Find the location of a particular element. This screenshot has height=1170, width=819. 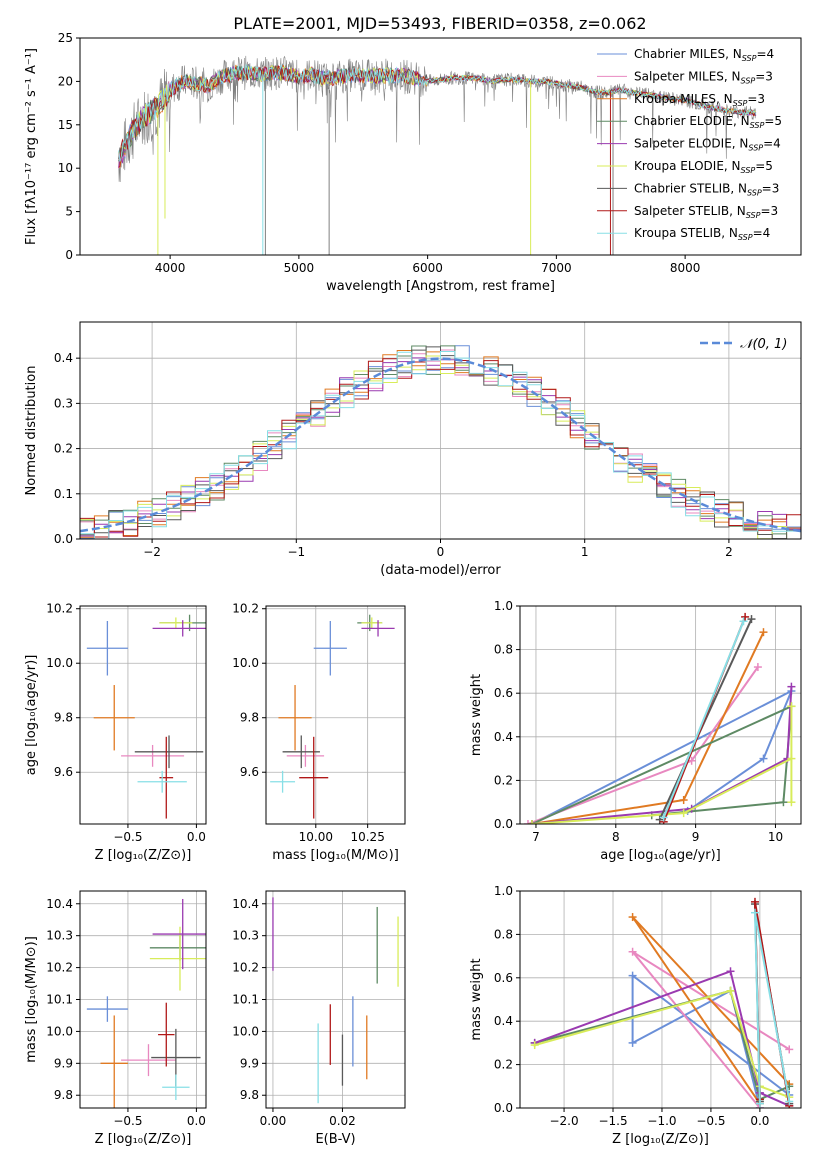

errorbar-kroupa_elodie is located at coordinates (177, 958).